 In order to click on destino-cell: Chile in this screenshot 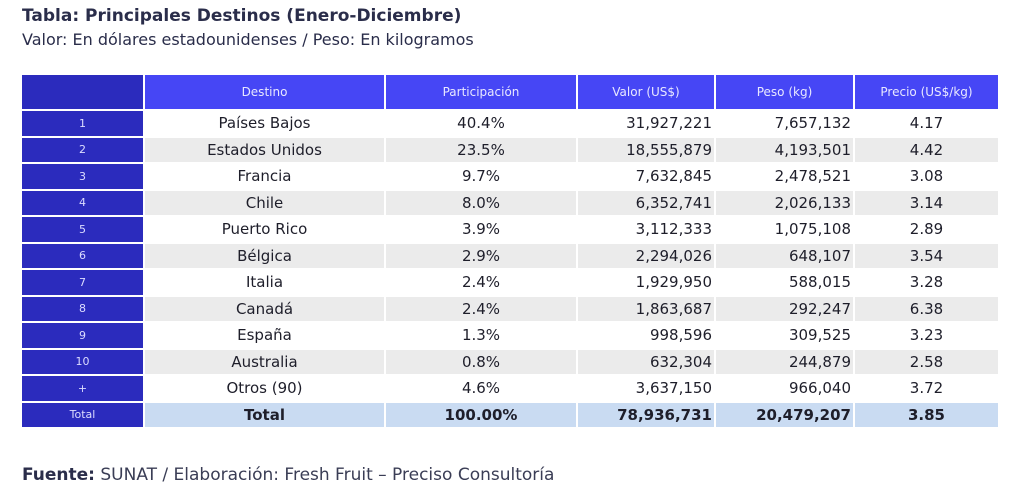, I will do `click(264, 202)`.